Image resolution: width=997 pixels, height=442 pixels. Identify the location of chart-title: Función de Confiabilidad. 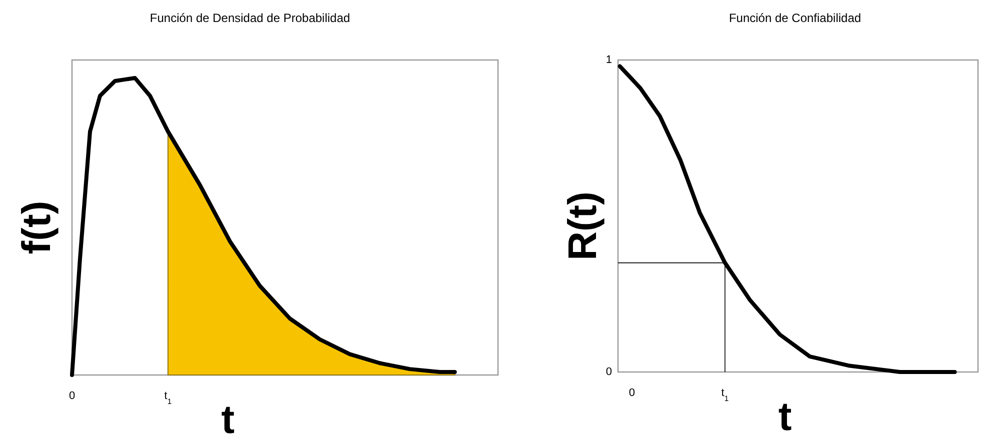
(795, 18).